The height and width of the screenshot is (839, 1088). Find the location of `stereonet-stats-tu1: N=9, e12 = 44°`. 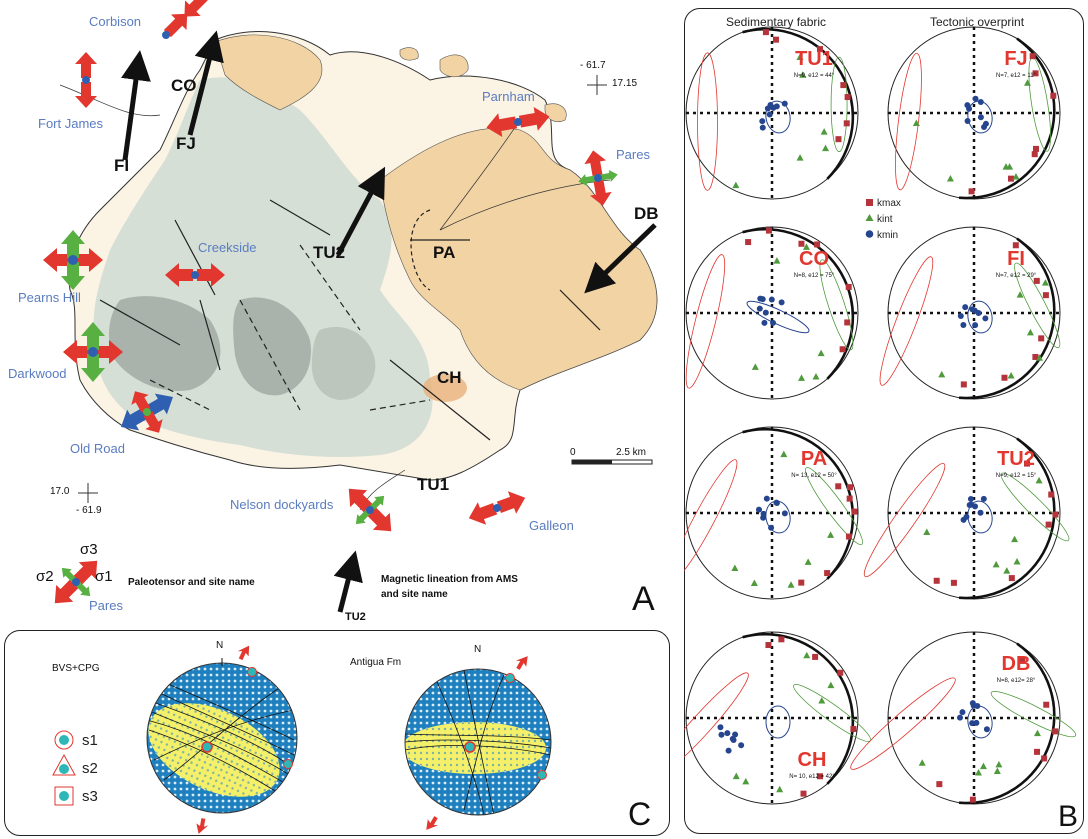

stereonet-stats-tu1: N=9, e12 = 44° is located at coordinates (814, 76).